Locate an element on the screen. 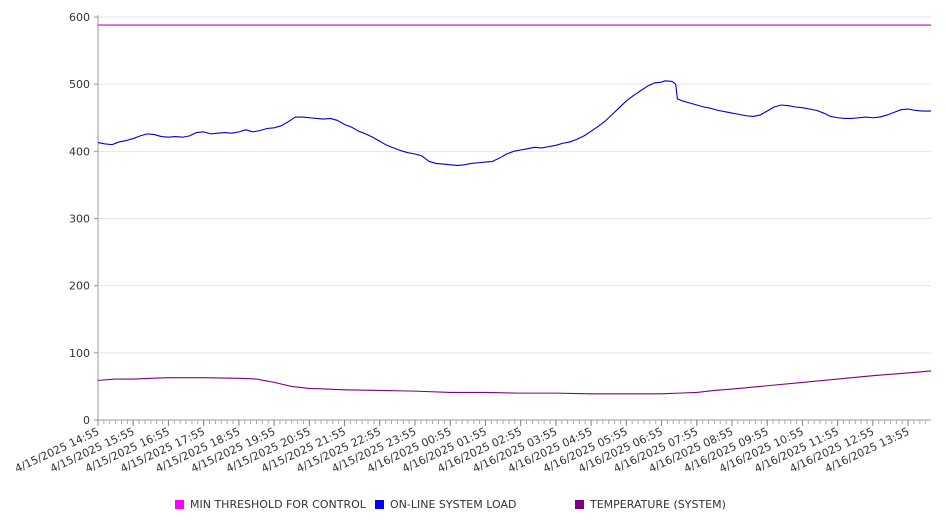  legend-label-min-threshold: MIN THRESHOLD FOR CONTROL is located at coordinates (278, 504).